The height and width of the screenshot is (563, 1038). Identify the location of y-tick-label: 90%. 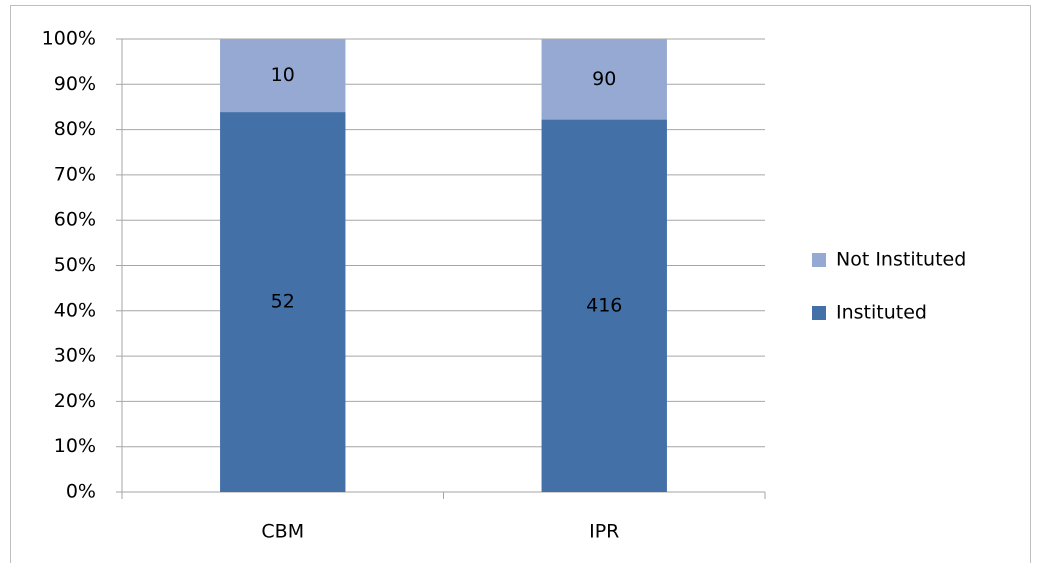
(75, 84).